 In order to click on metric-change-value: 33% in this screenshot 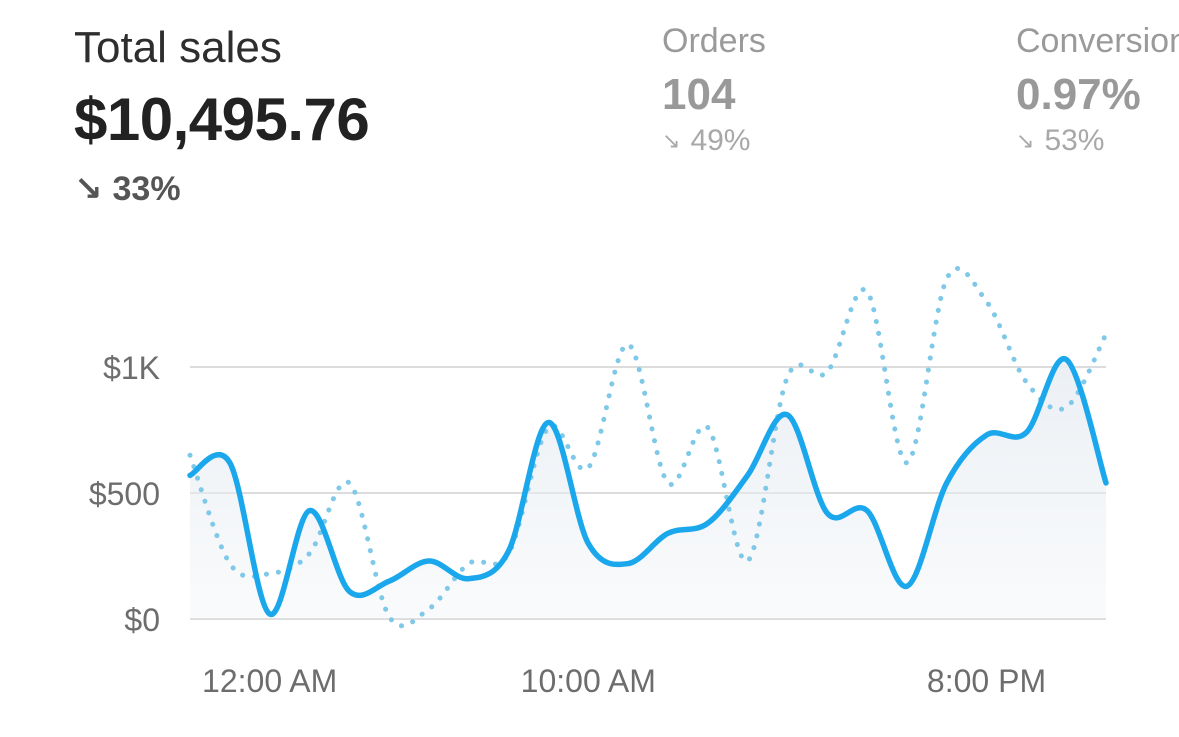, I will do `click(146, 189)`.